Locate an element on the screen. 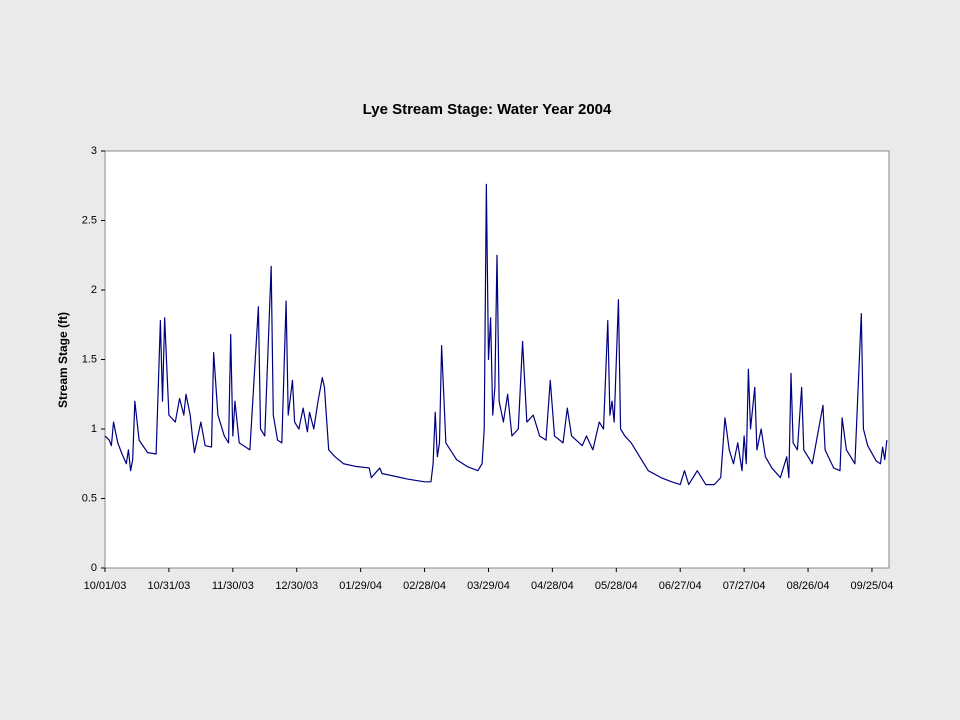  x-tick-label: 10/01/03 is located at coordinates (105, 586).